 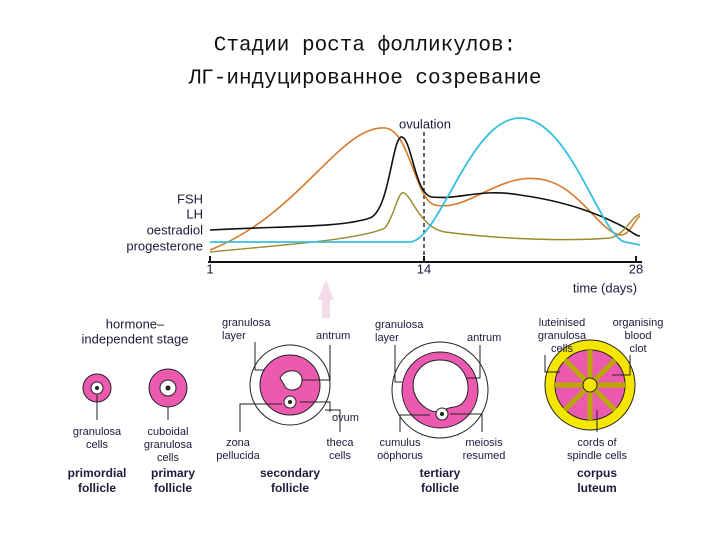 What do you see at coordinates (596, 488) in the screenshot?
I see `stage-name: luteum` at bounding box center [596, 488].